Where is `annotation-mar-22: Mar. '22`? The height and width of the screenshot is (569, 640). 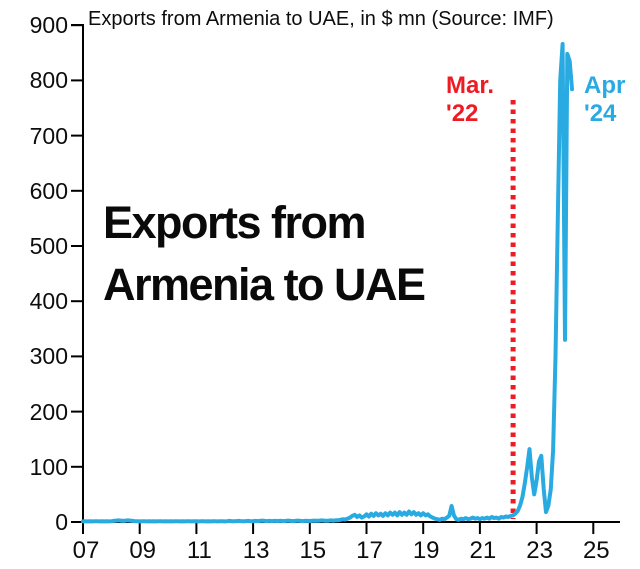
annotation-mar-22: Mar. '22 is located at coordinates (470, 100).